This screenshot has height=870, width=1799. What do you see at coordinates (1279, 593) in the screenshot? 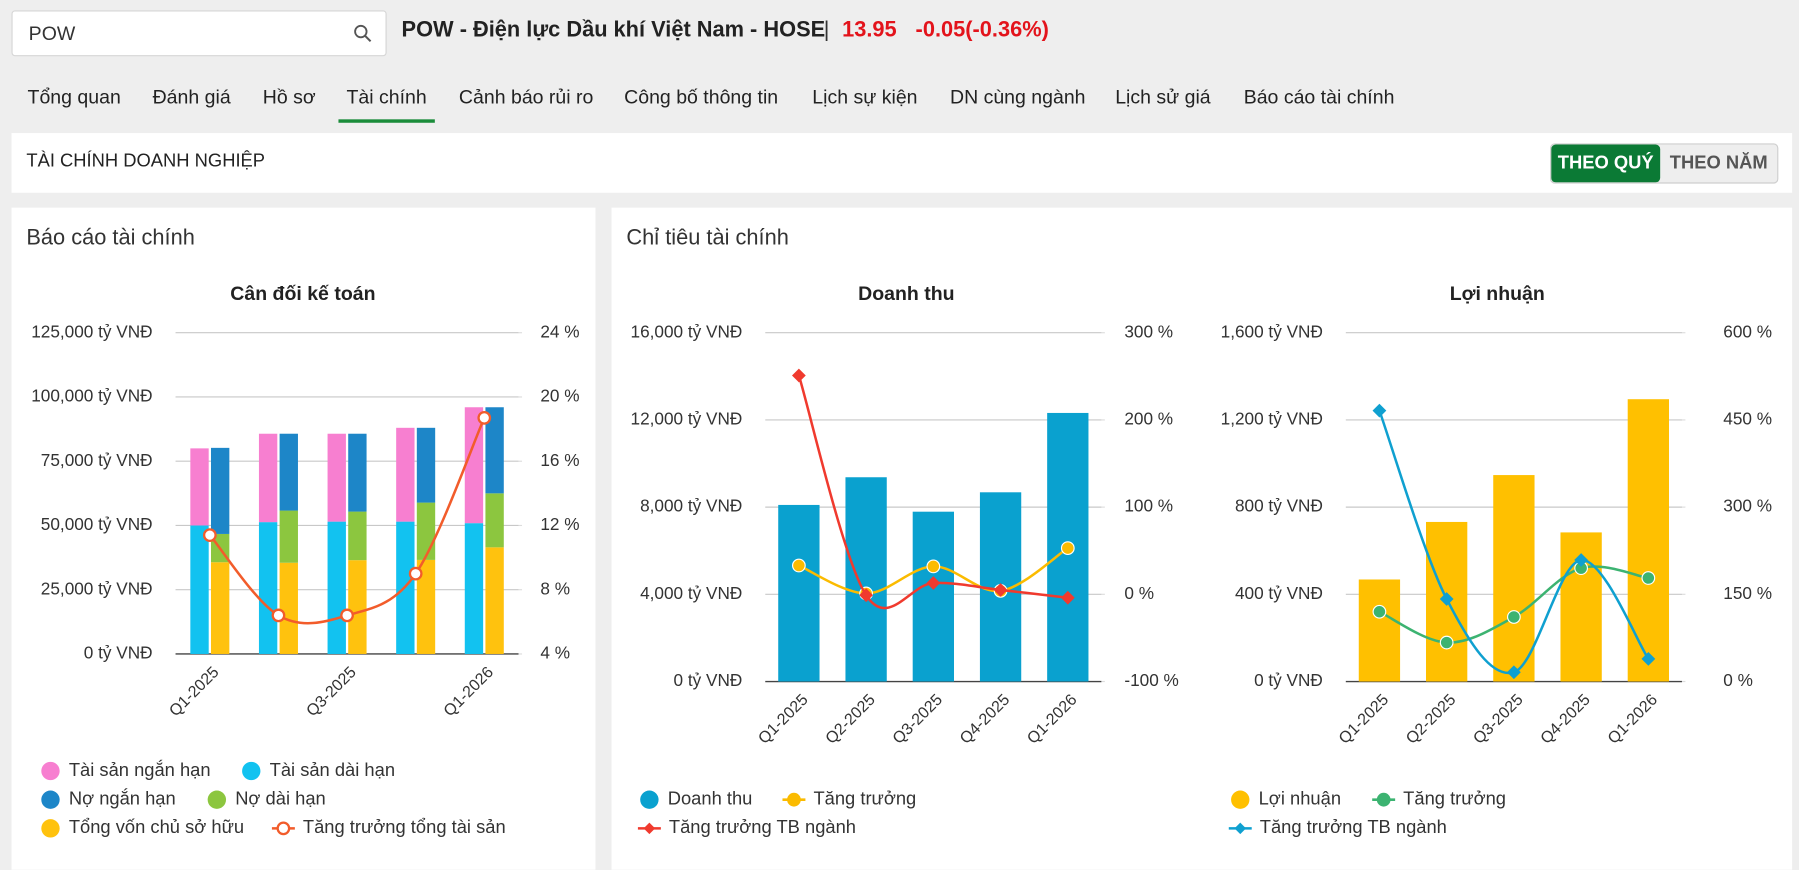
I see `y-tick-label: 400 tỷ VNĐ` at bounding box center [1279, 593].